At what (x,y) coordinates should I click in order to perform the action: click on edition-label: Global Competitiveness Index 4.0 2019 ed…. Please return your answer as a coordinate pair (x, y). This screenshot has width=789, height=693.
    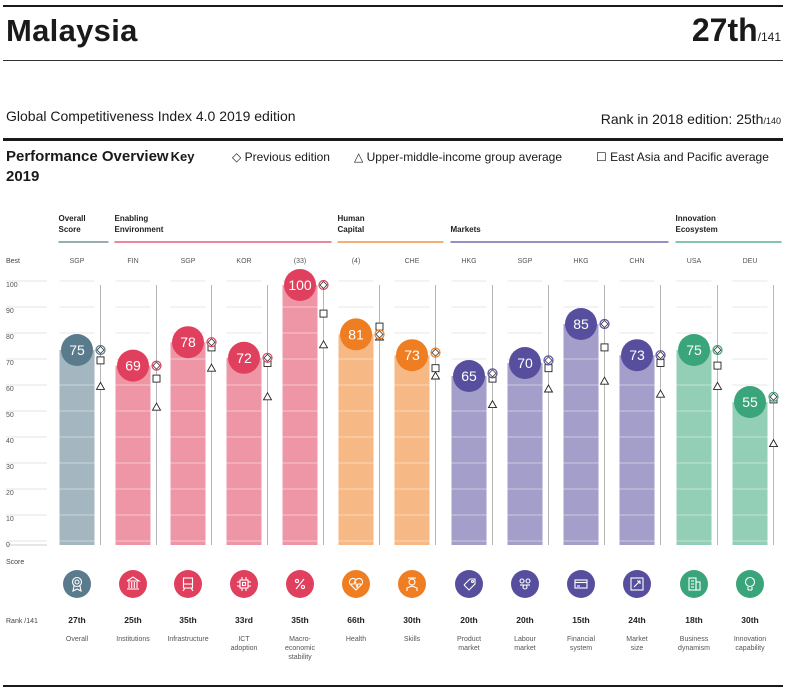
    Looking at the image, I should click on (151, 116).